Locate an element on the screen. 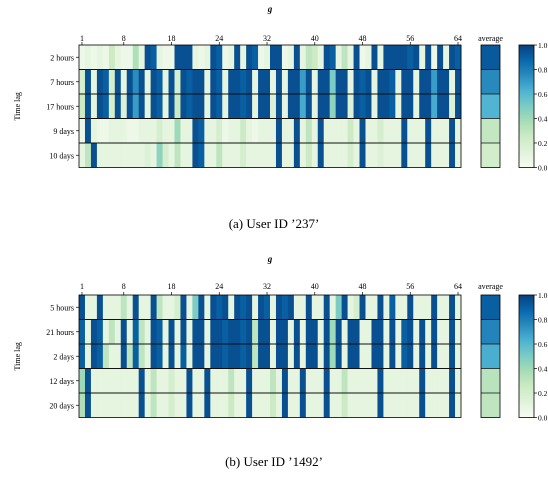  y-tick-label: 2 hours is located at coordinates (62, 57).